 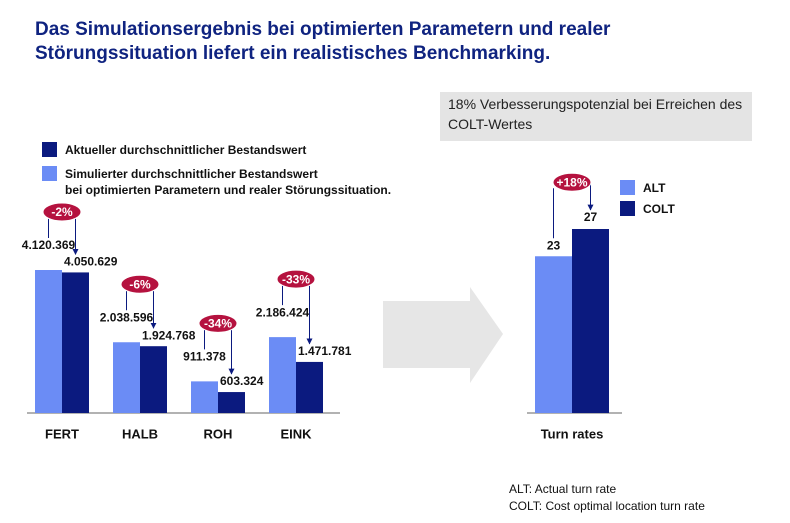 I want to click on transition-arrow, so click(x=443, y=335).